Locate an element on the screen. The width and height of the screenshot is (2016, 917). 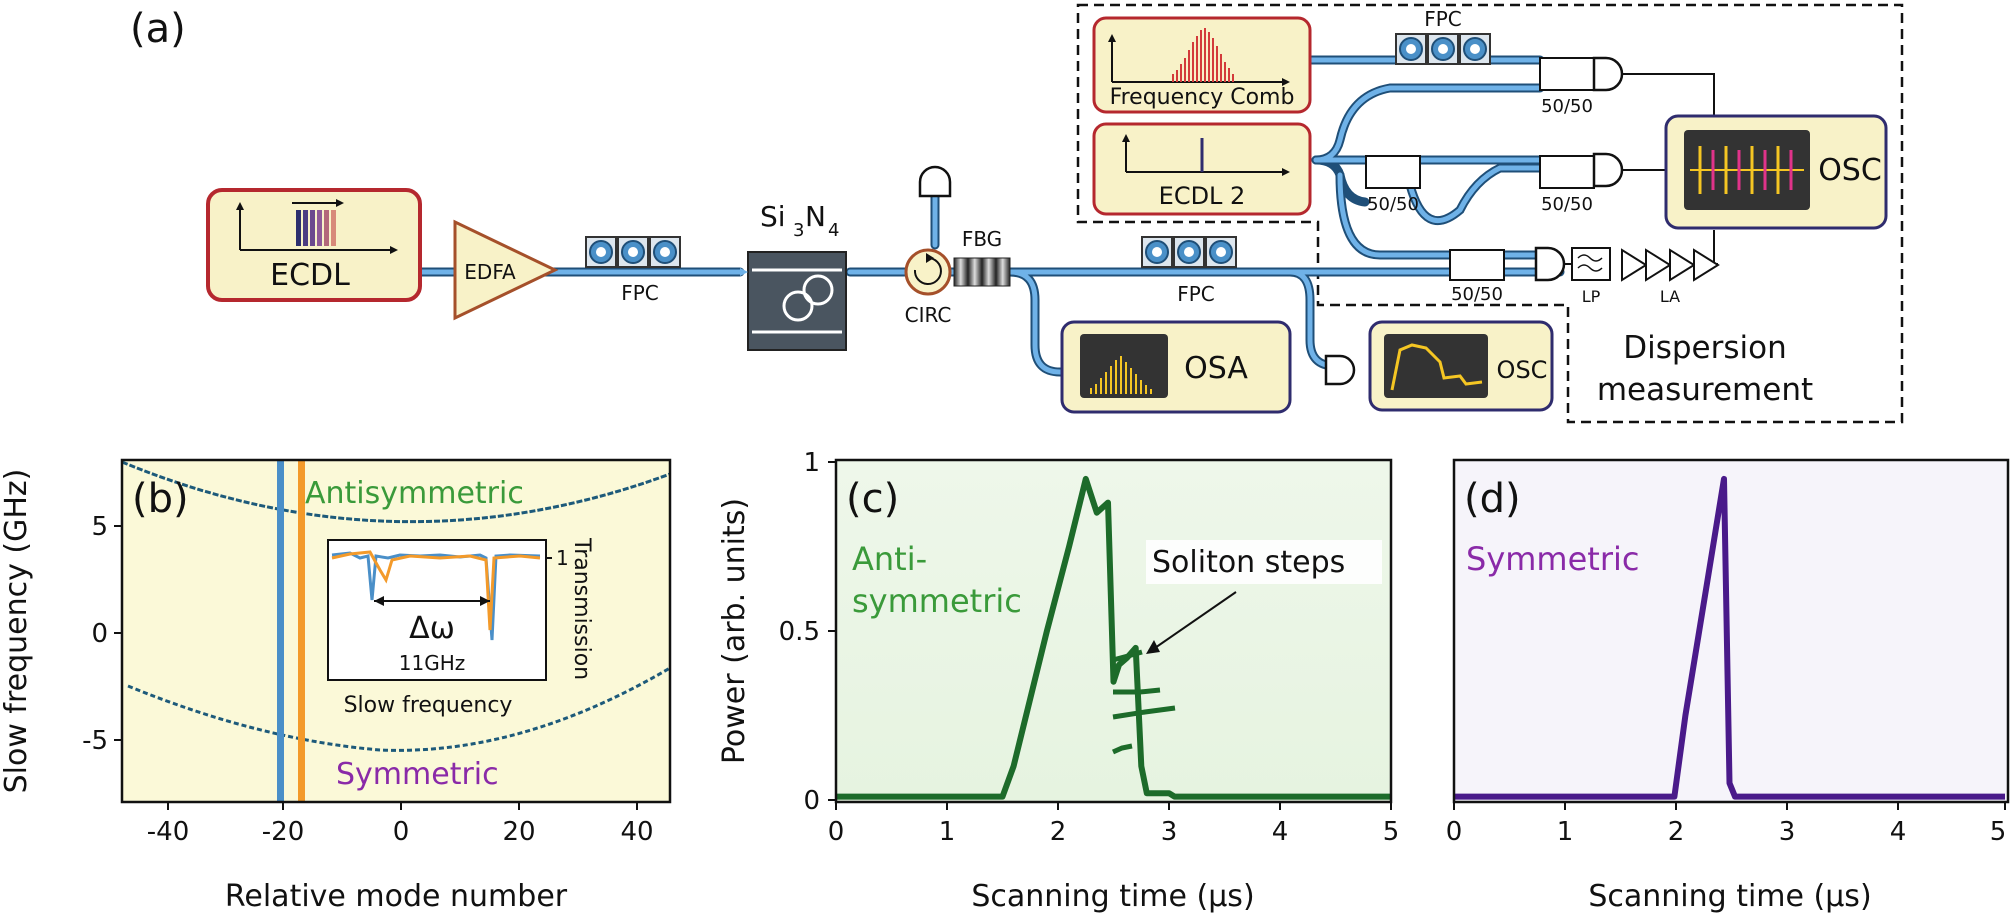
panel-d-frame is located at coordinates (1731, 631).